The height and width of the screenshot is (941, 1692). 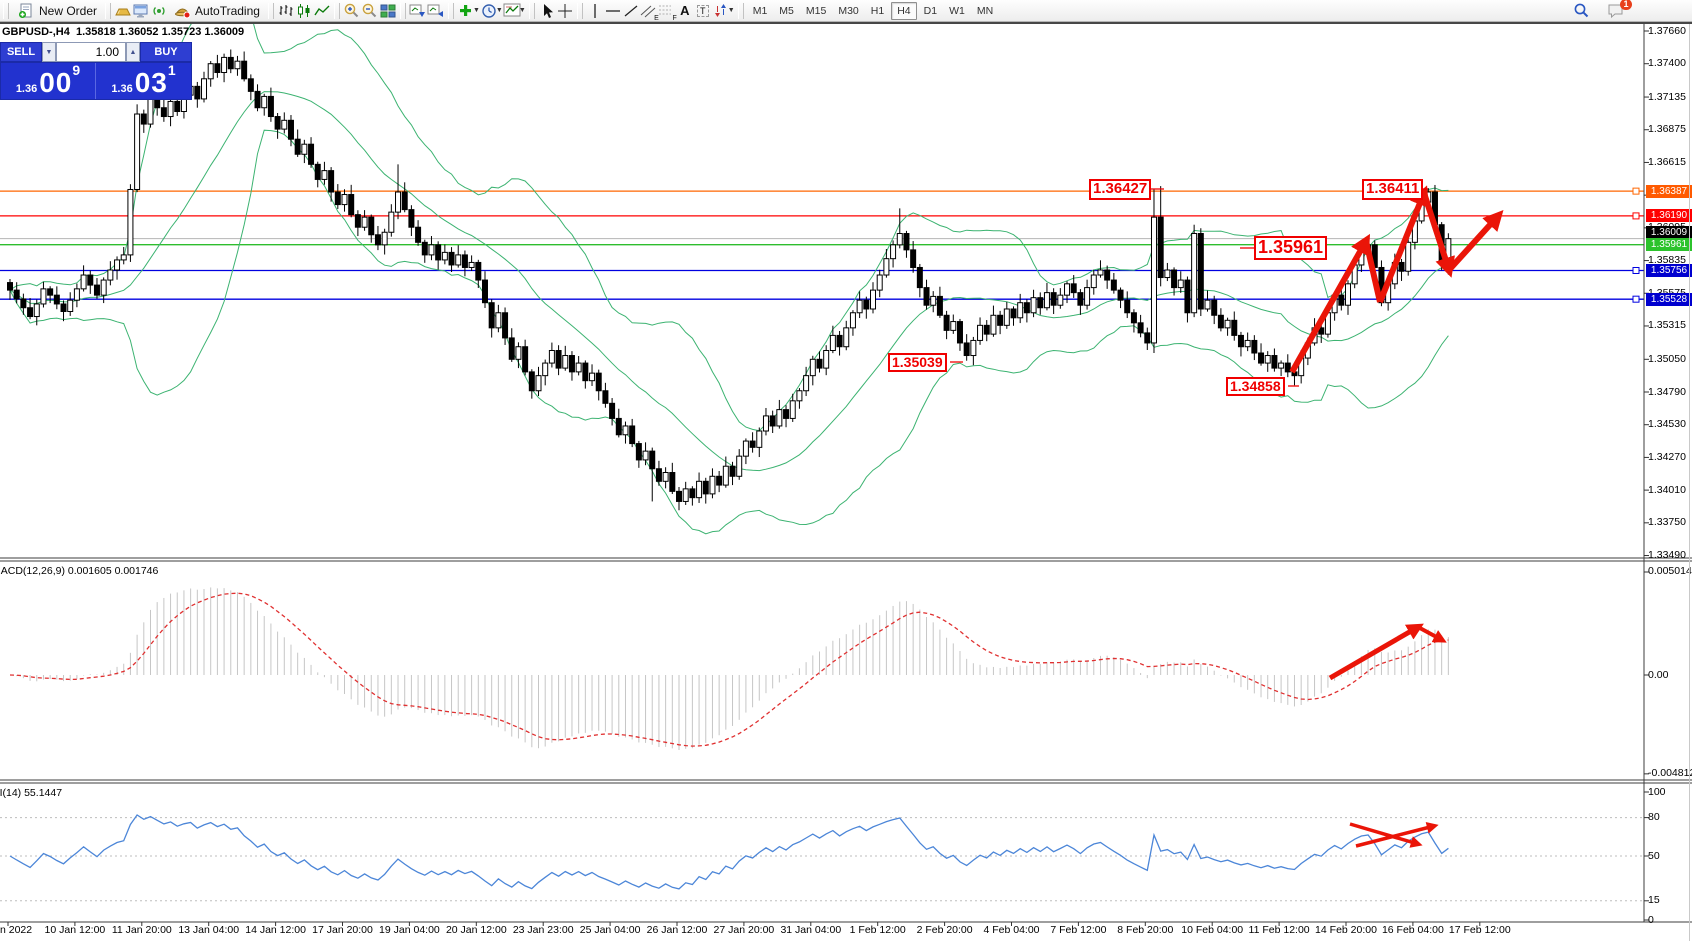 I want to click on rsi-tick-label: 80, so click(x=1654, y=817).